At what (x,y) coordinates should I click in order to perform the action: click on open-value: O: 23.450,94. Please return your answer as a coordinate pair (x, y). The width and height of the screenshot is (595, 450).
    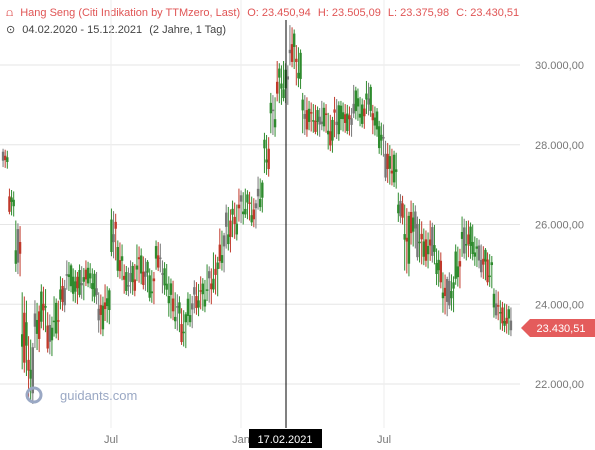
    Looking at the image, I should click on (279, 13).